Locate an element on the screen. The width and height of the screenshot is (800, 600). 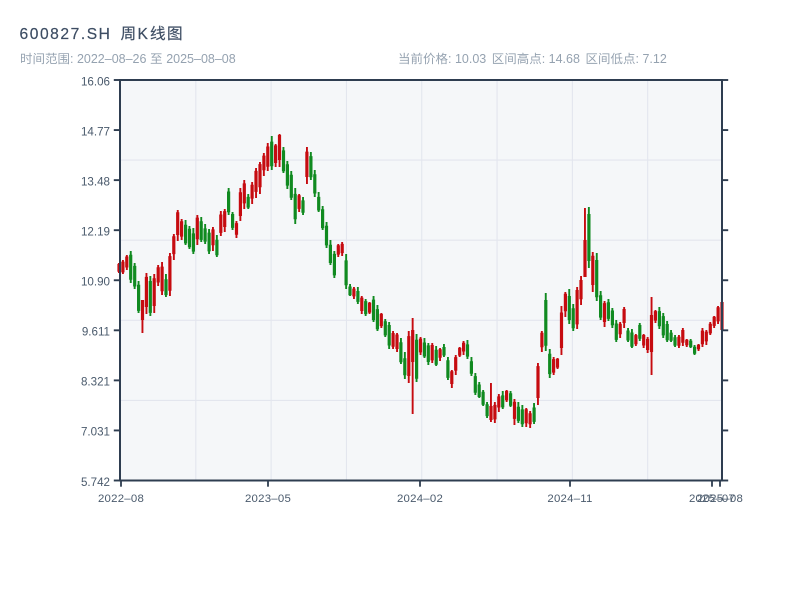
svg-text: 5.742 is located at coordinates (95, 482).